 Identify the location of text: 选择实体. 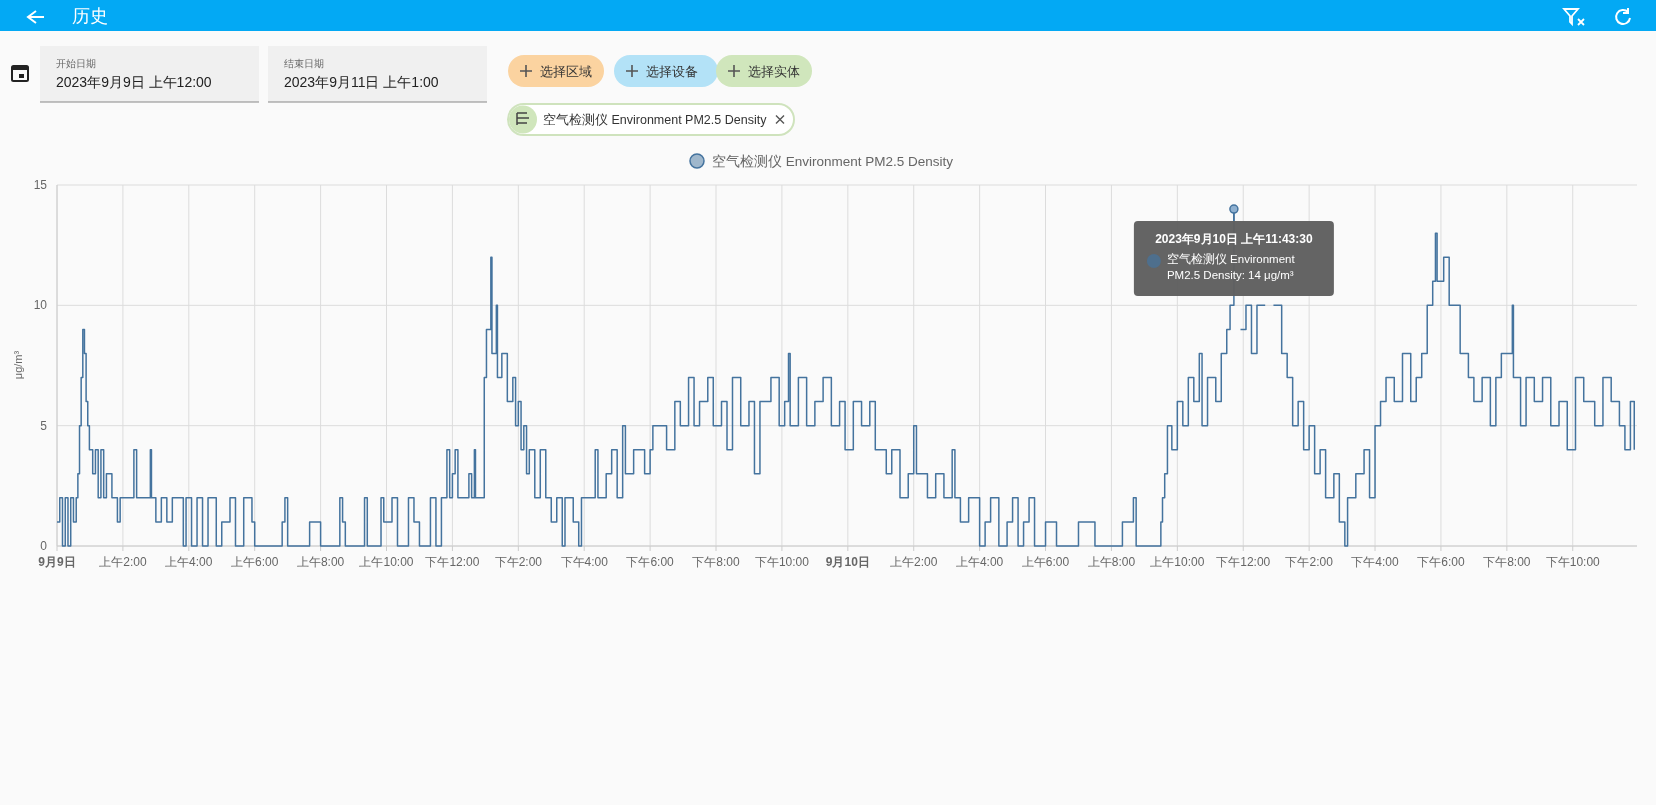
(774, 71).